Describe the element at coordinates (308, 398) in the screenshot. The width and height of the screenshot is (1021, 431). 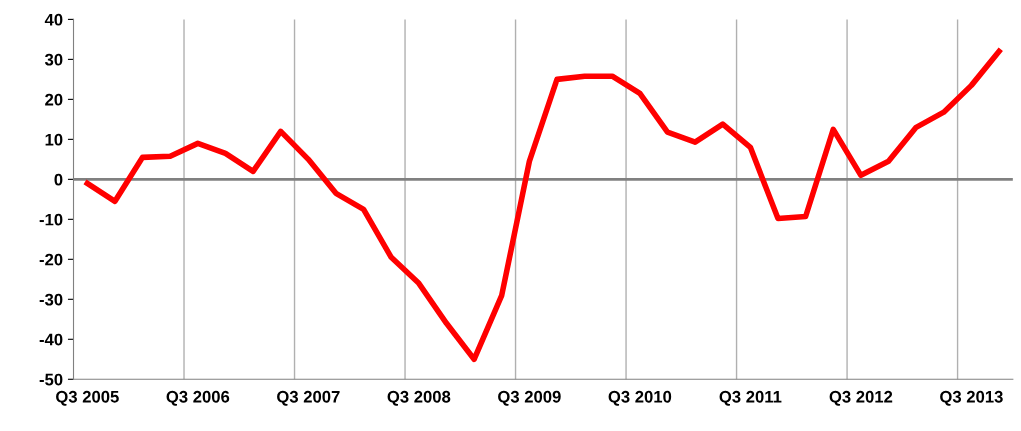
I see `x-tick-label: Q3 2007` at that location.